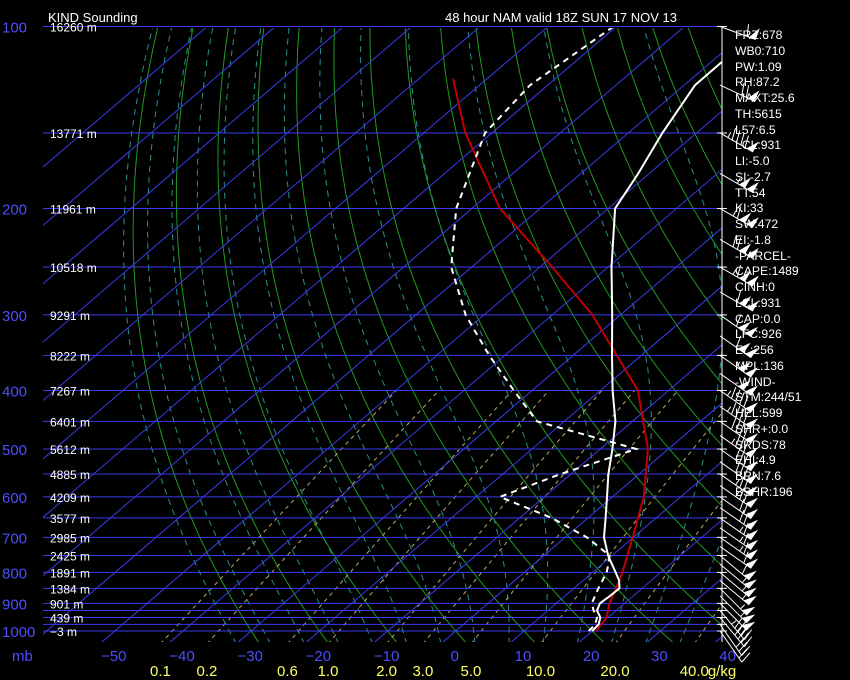 This screenshot has height=680, width=850. Describe the element at coordinates (759, 413) in the screenshot. I see `index-item: HEL:599` at that location.